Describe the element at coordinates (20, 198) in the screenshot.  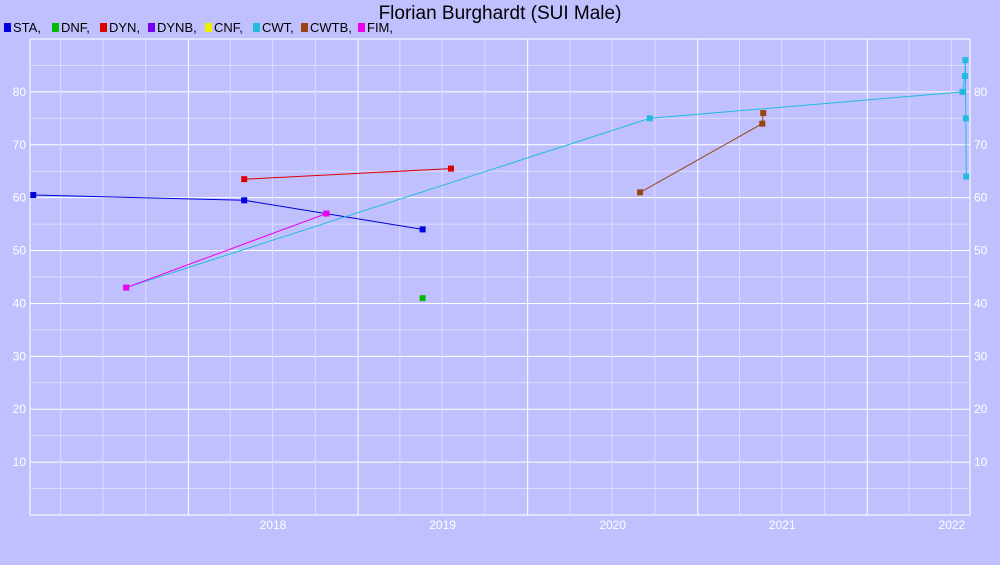
I see `y-tick-label-left: 60` at that location.